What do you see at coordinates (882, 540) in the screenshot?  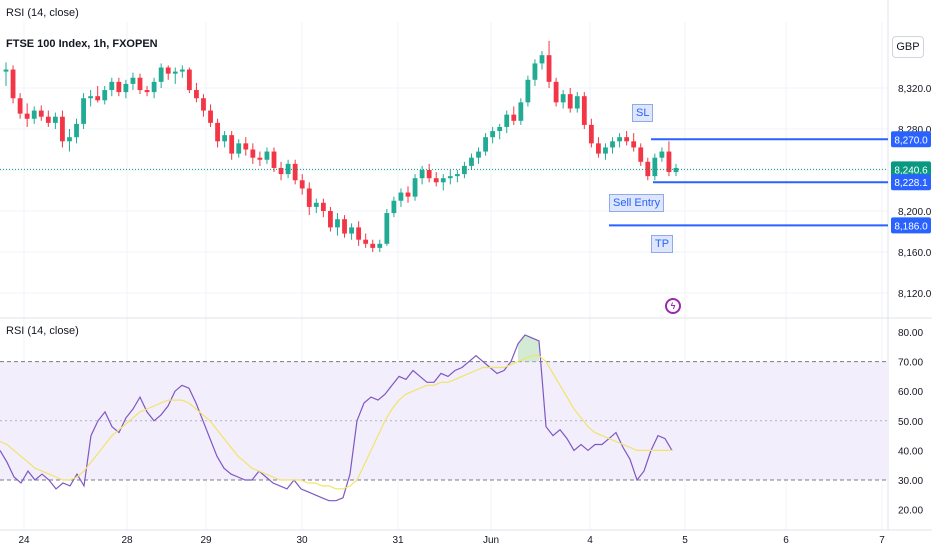 I see `time-tick-label: 7` at bounding box center [882, 540].